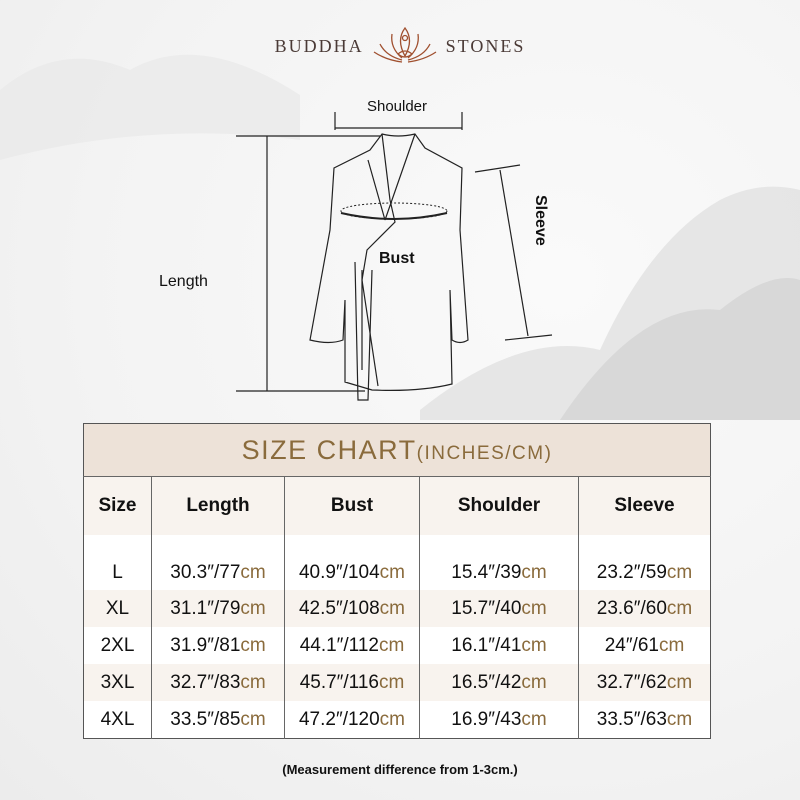 The height and width of the screenshot is (800, 800). What do you see at coordinates (644, 562) in the screenshot?
I see `measurement-cell: 23.2″/59cm` at bounding box center [644, 562].